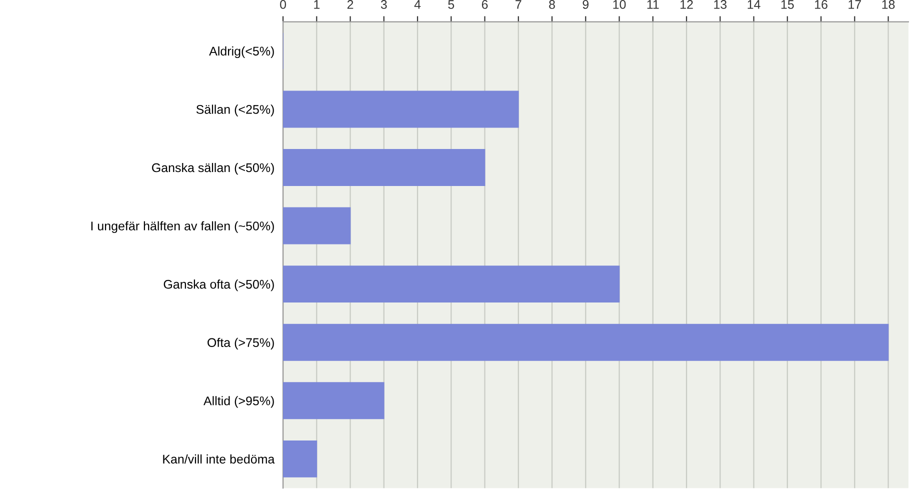 This screenshot has height=495, width=913. I want to click on x-tick-label: 8, so click(552, 4).